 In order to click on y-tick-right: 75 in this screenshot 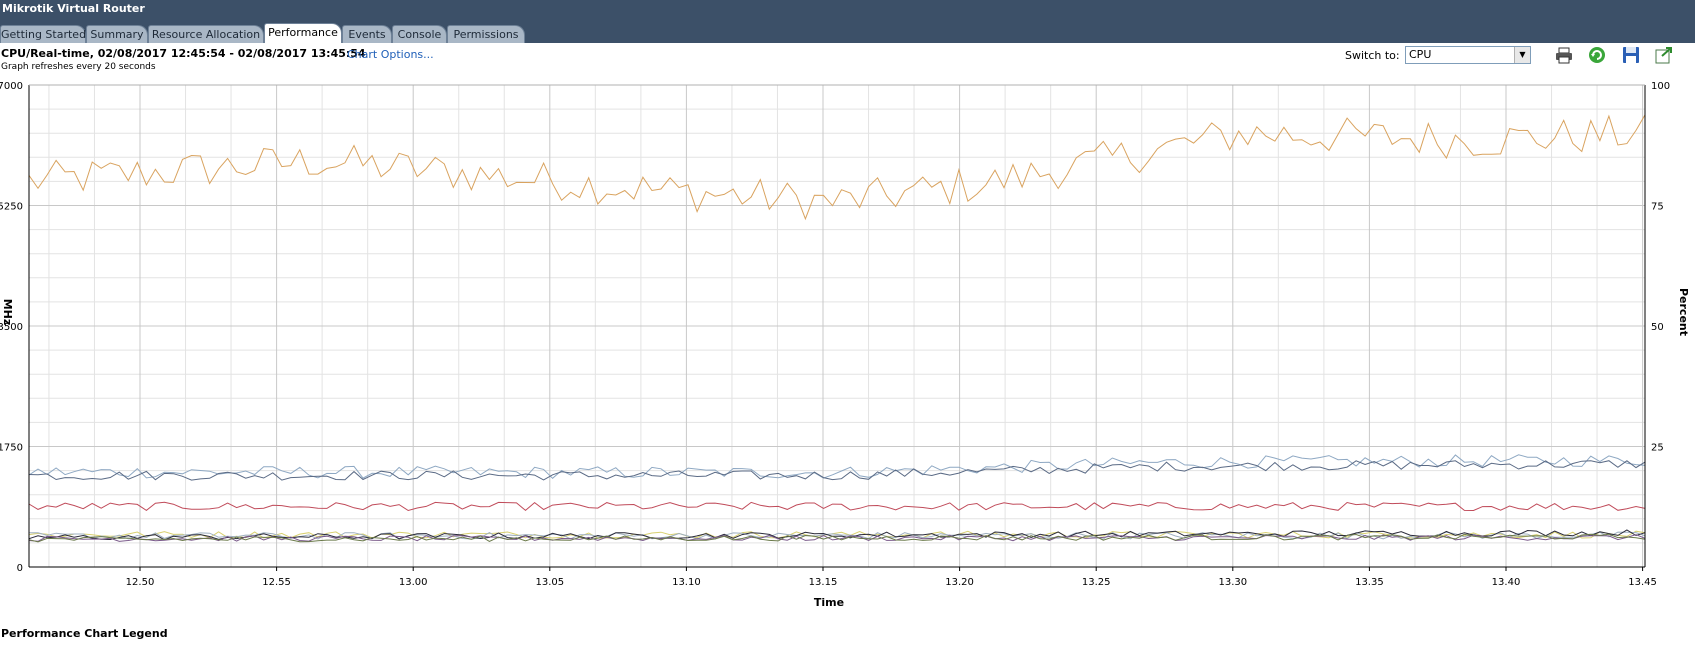, I will do `click(1657, 207)`.